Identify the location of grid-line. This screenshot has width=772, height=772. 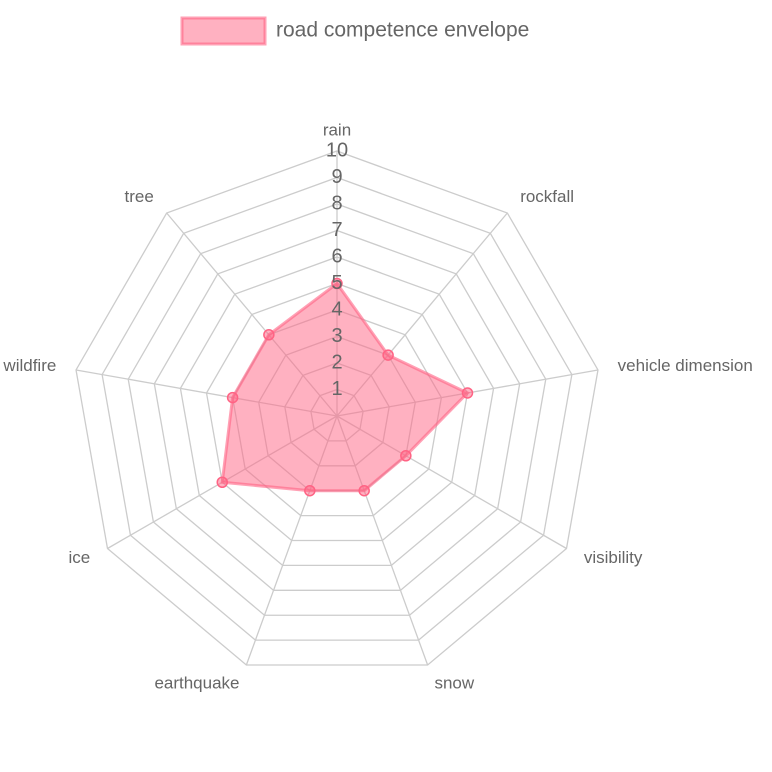
(337, 412).